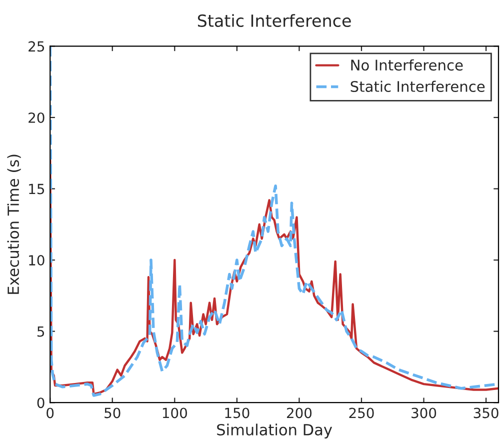  Describe the element at coordinates (40, 403) in the screenshot. I see `y-tick-label: 0` at that location.